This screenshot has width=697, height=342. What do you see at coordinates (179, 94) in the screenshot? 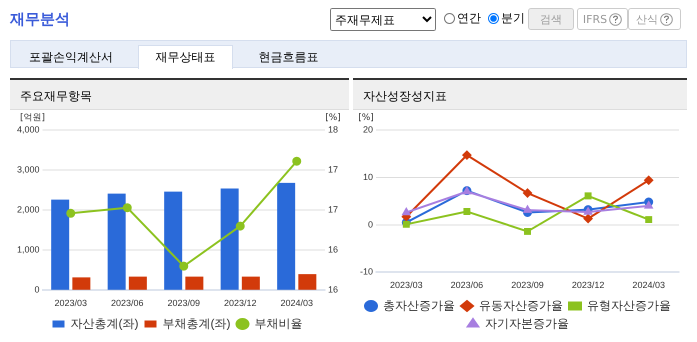
I see `chart-title: 주요재무항목` at bounding box center [179, 94].